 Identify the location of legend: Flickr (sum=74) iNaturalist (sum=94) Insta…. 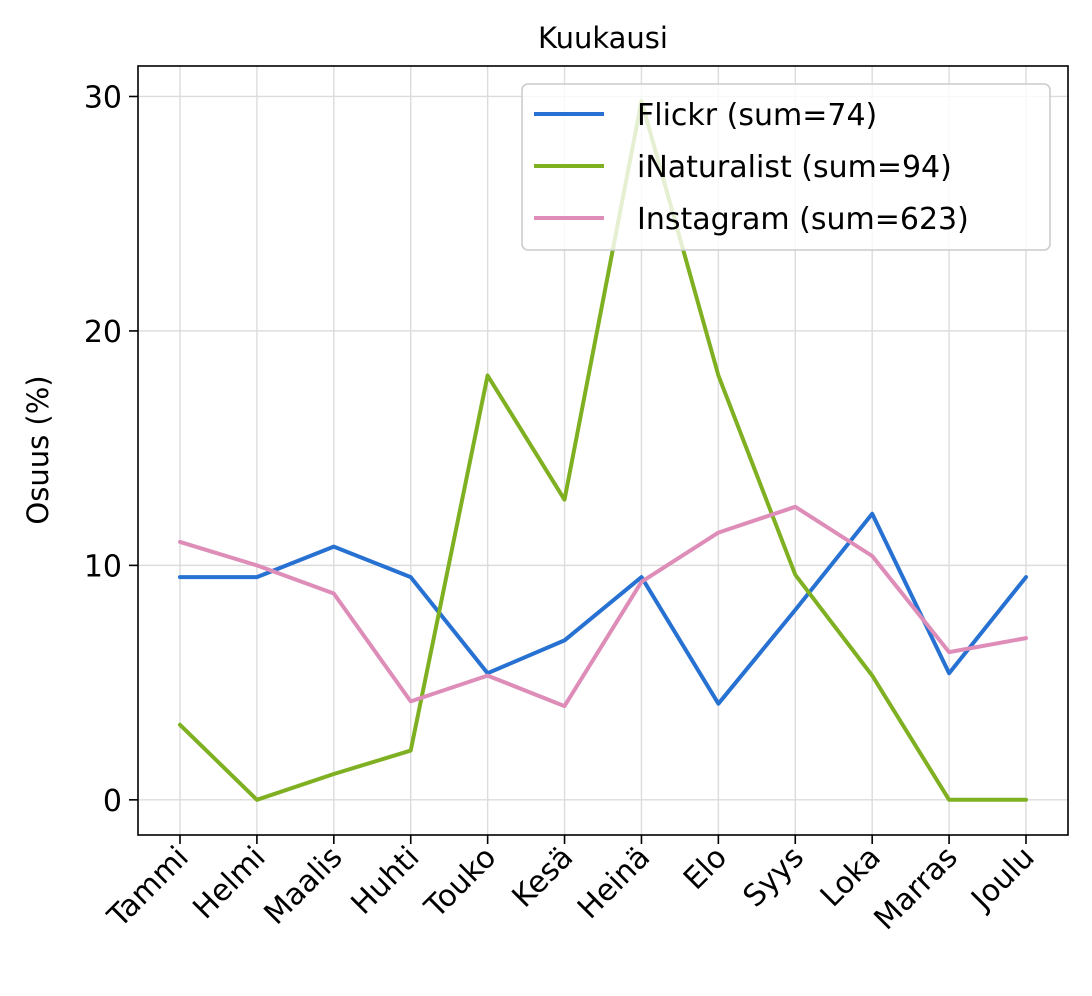
(786, 167).